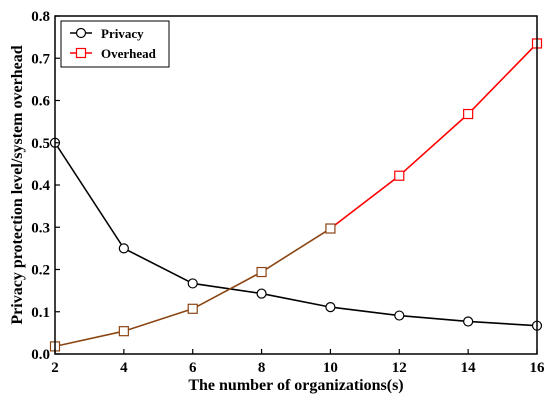  What do you see at coordinates (40, 102) in the screenshot?
I see `y-tick-label: 0.6` at bounding box center [40, 102].